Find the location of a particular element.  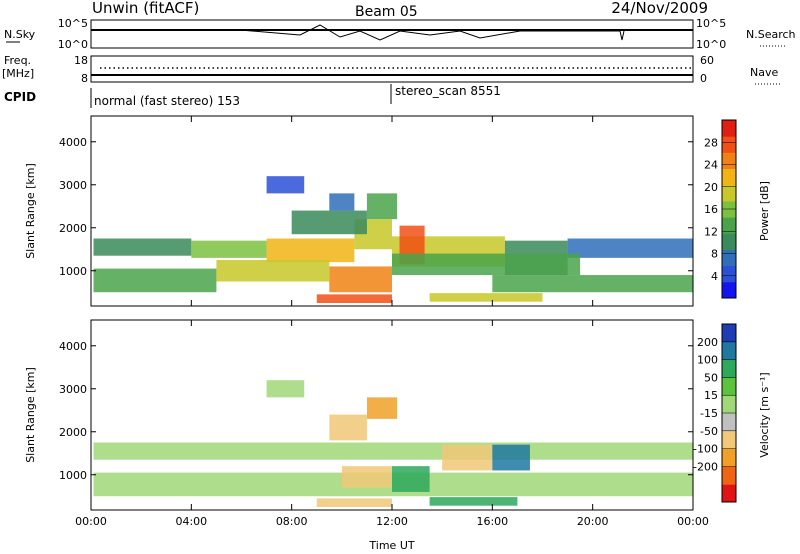

cpid-segment-stereo: stereo_scan 8551 is located at coordinates (448, 91).